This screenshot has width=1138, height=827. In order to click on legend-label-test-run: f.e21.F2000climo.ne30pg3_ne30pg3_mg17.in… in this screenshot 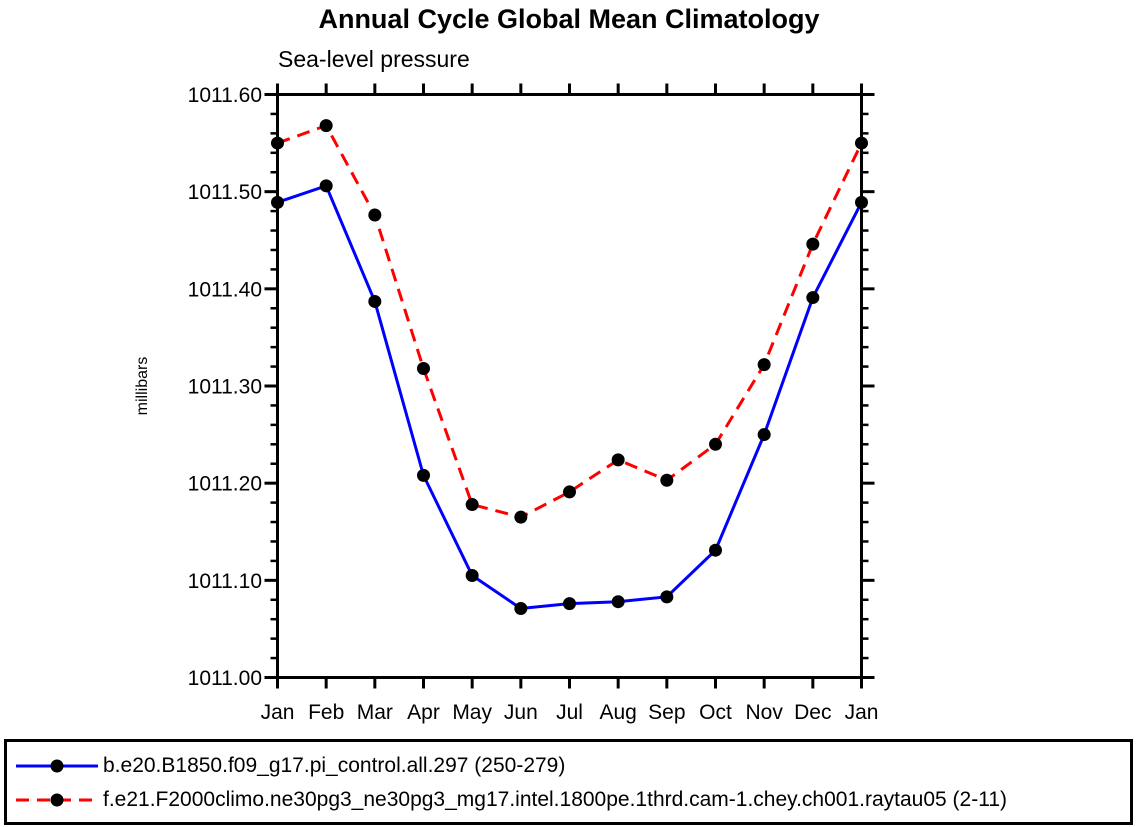, I will do `click(555, 799)`.